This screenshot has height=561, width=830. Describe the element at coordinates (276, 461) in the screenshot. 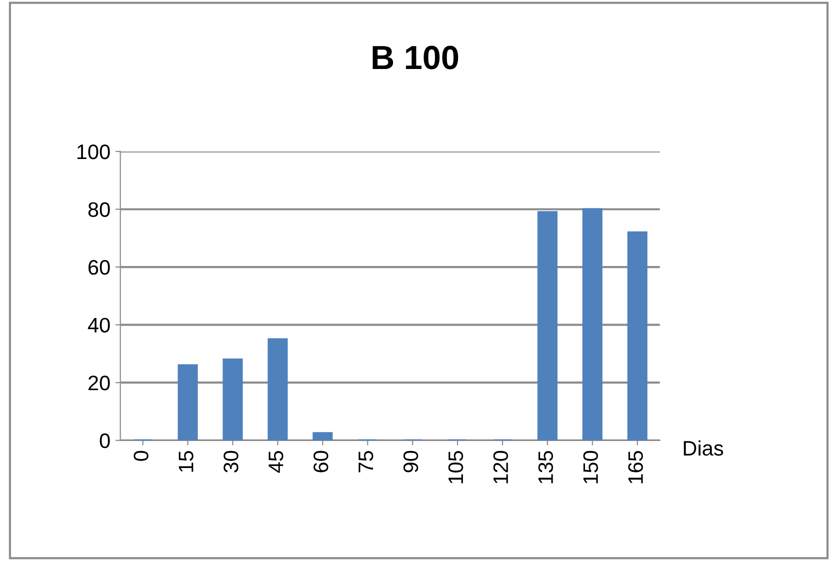

I see `x-tick-label: 45` at that location.